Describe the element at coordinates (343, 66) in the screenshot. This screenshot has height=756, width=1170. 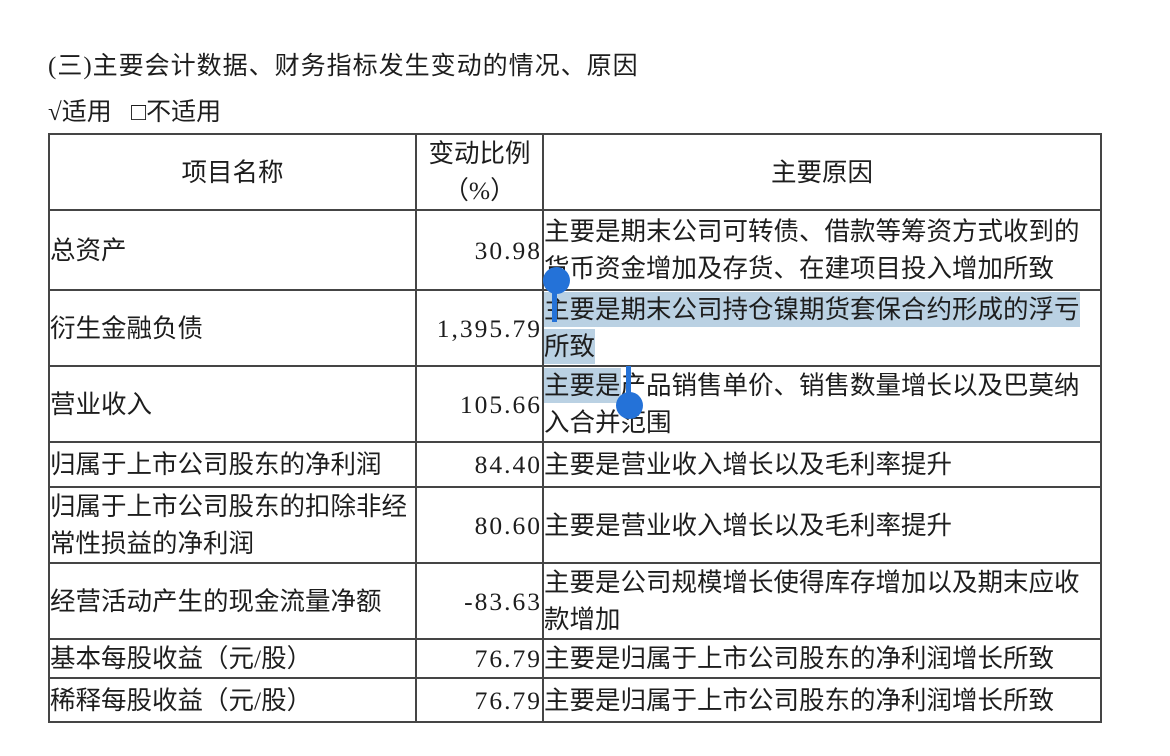
I see `section-heading: (三)主要会计数据、财务指标发生变动的情况、原因` at that location.